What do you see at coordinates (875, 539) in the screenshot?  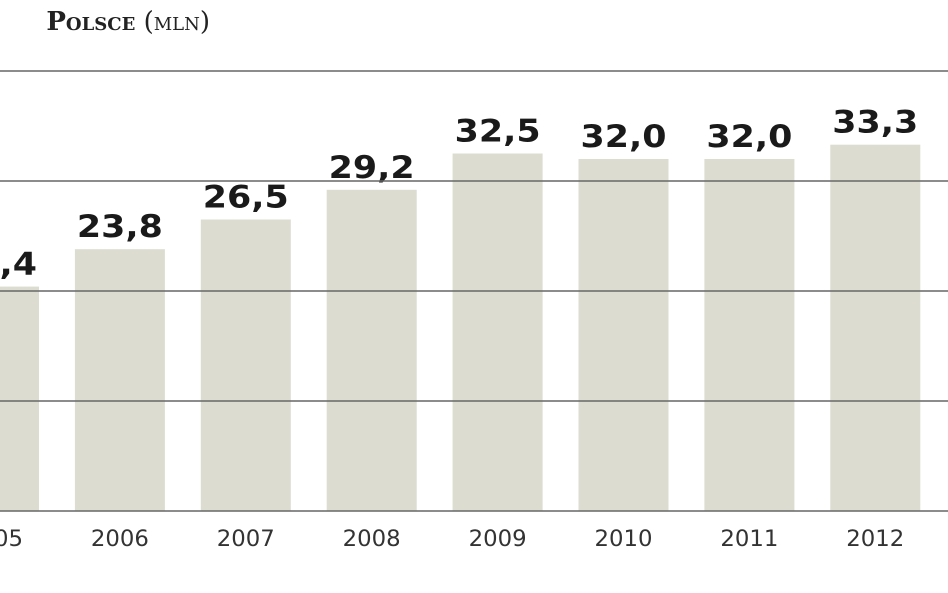 I see `x-tick-label: 2012` at bounding box center [875, 539].